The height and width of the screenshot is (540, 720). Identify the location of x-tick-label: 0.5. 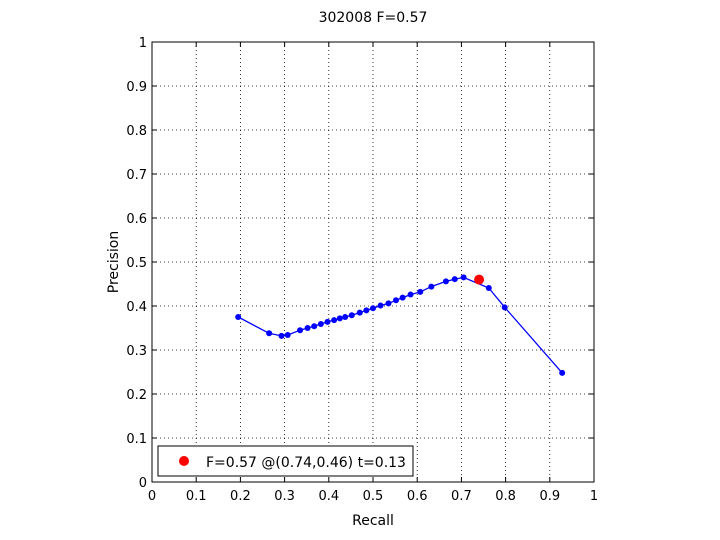
(373, 496).